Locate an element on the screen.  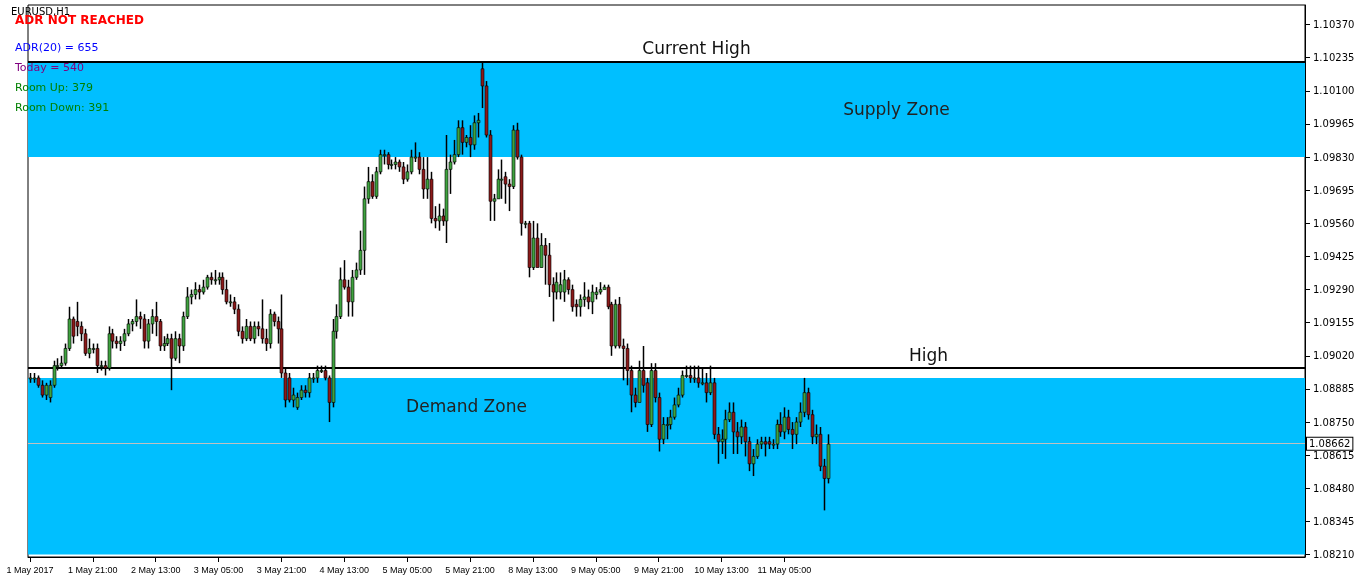
x-tick-label: 5 May 21:00 is located at coordinates (470, 569).